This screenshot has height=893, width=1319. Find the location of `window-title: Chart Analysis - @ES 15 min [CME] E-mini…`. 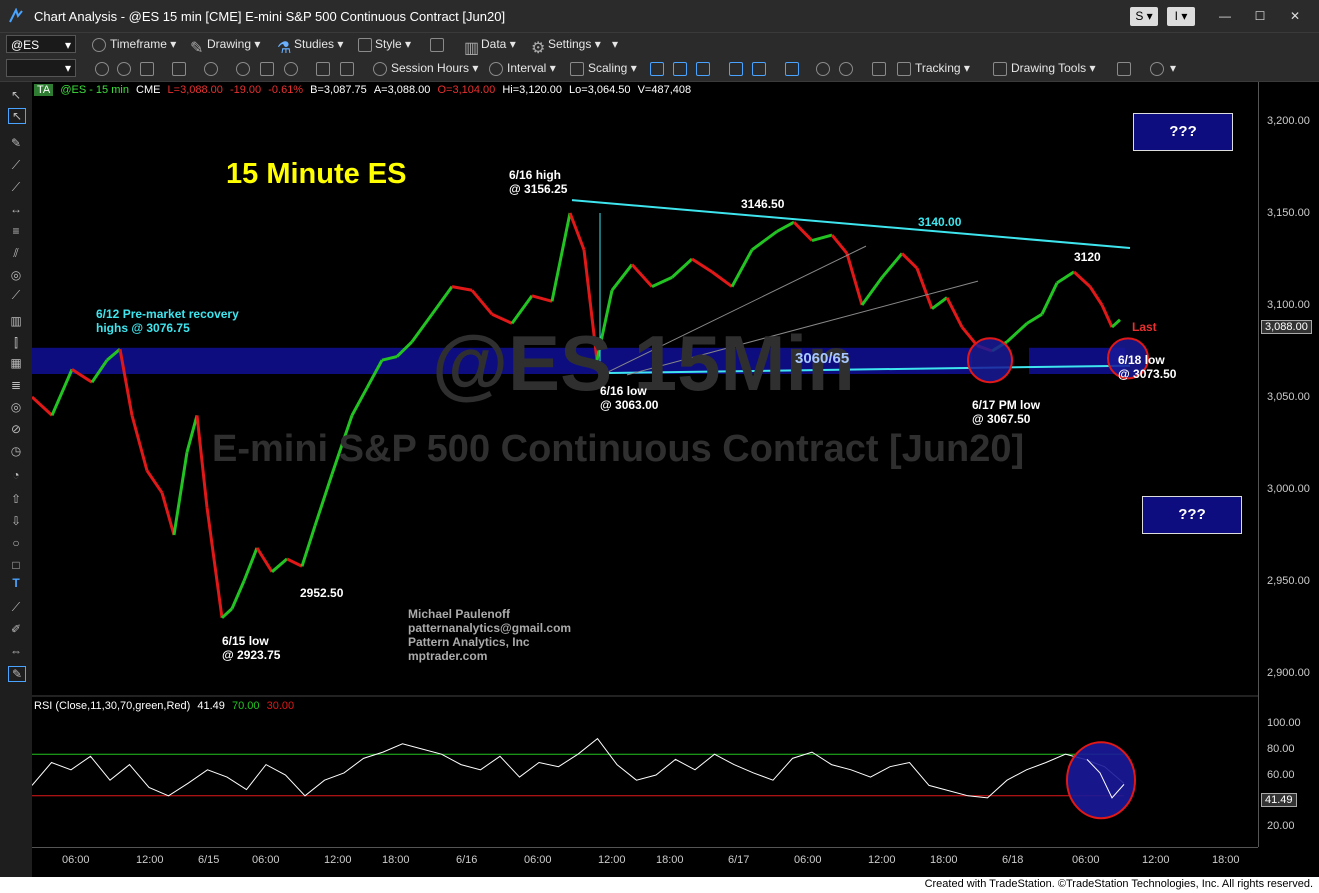

window-title: Chart Analysis - @ES 15 min [CME] E-mini… is located at coordinates (270, 16).